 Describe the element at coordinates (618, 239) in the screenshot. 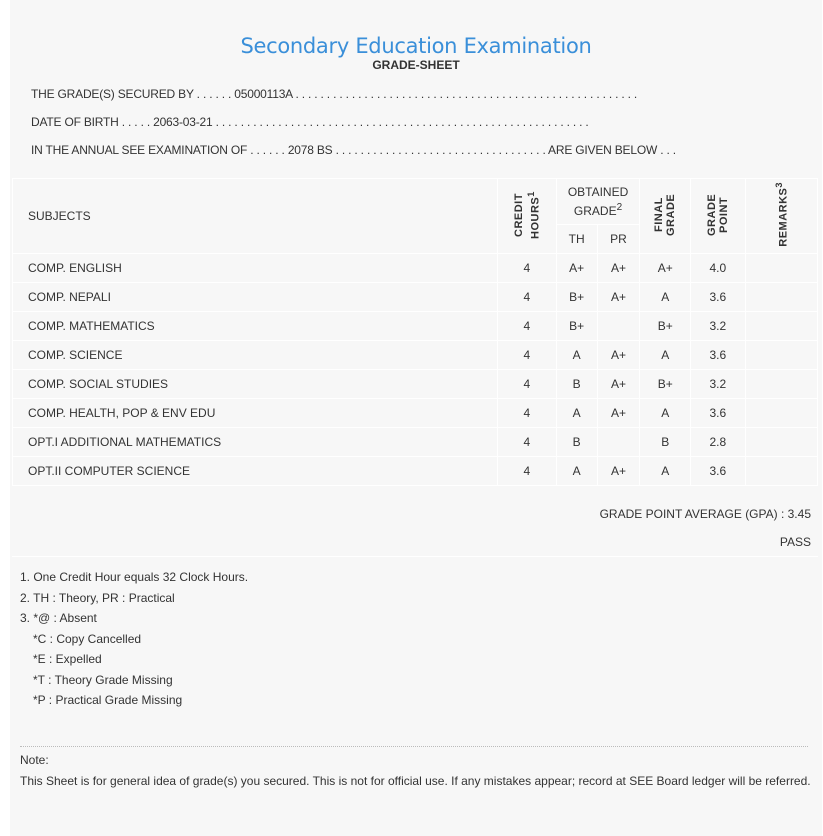

I see `header-pr: PR` at that location.